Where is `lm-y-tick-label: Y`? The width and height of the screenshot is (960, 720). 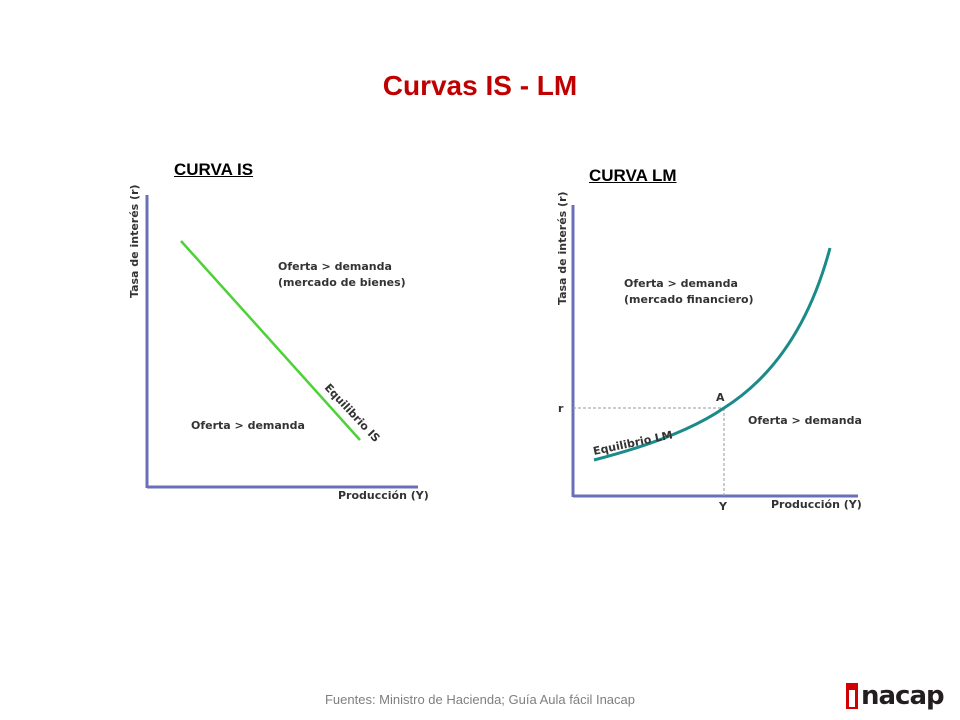
lm-y-tick-label: Y is located at coordinates (723, 506).